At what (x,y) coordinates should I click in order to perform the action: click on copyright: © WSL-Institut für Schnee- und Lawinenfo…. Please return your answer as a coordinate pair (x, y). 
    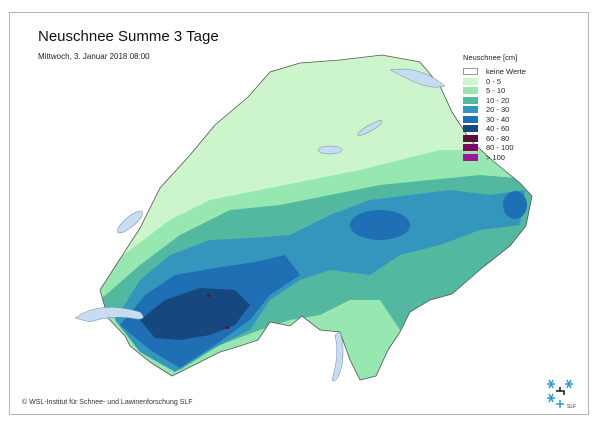
    Looking at the image, I should click on (107, 402).